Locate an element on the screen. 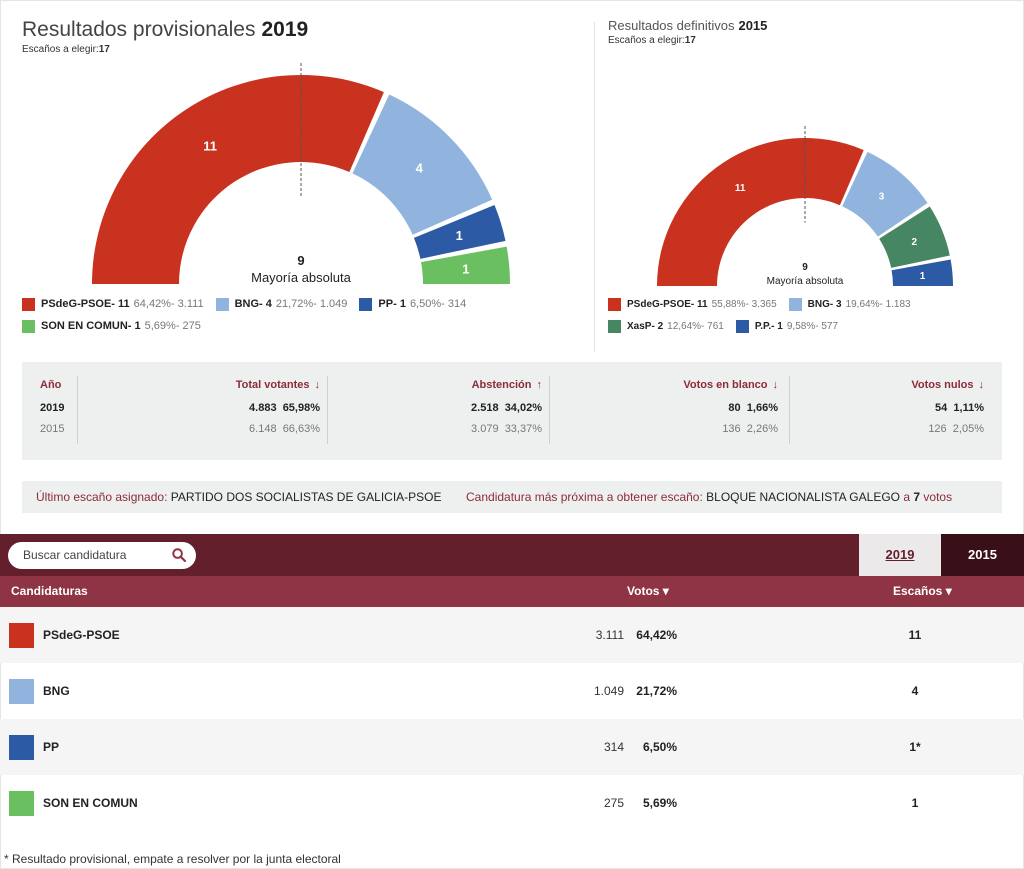 The image size is (1024, 869). table-row: SON EN COMUN 275 5,69% 1 is located at coordinates (512, 803).